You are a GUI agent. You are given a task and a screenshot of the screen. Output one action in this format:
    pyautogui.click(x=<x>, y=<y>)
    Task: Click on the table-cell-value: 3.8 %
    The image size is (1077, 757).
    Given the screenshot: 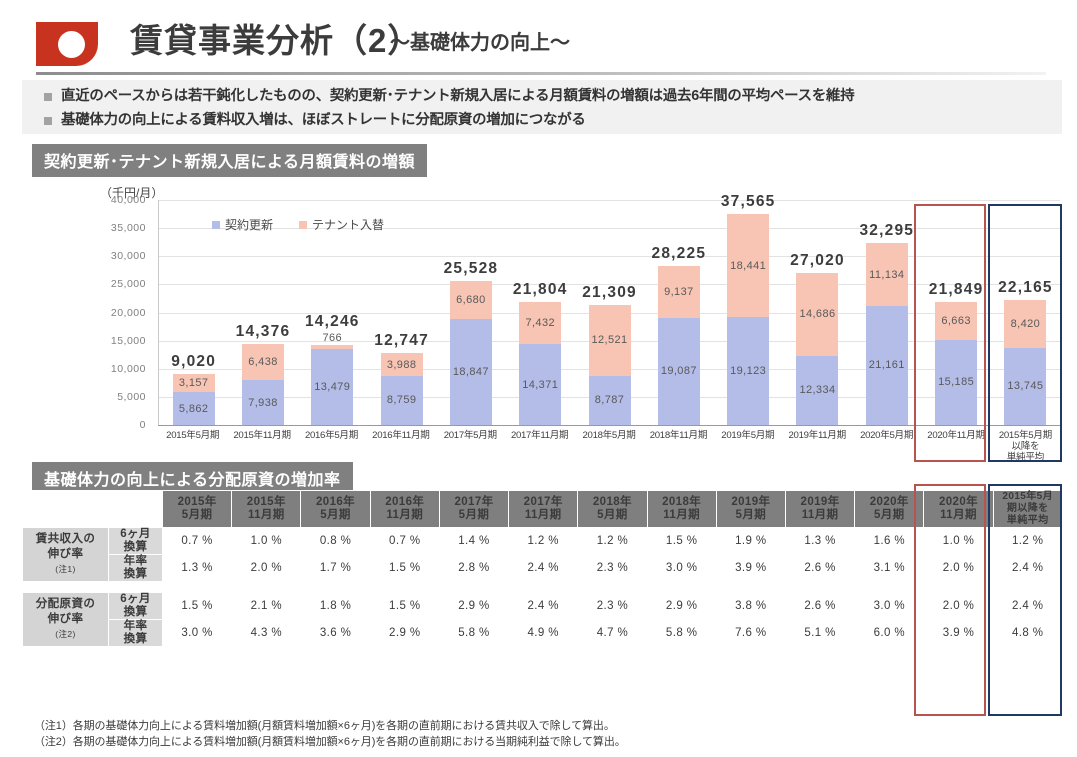 What is the action you would take?
    pyautogui.click(x=750, y=606)
    